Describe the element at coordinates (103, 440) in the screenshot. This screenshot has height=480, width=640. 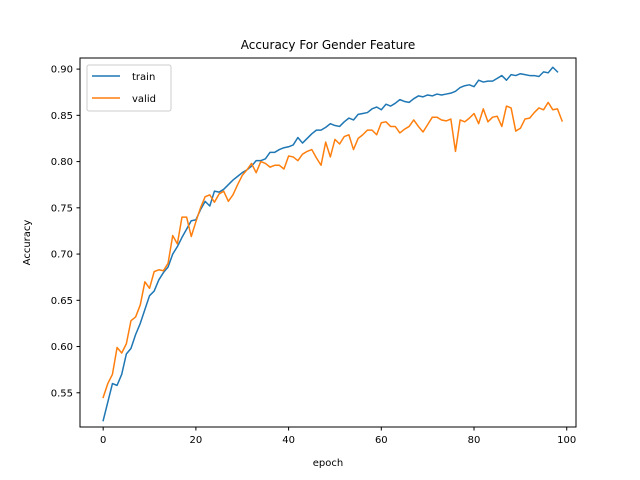
I see `x-tick-label: 0` at that location.